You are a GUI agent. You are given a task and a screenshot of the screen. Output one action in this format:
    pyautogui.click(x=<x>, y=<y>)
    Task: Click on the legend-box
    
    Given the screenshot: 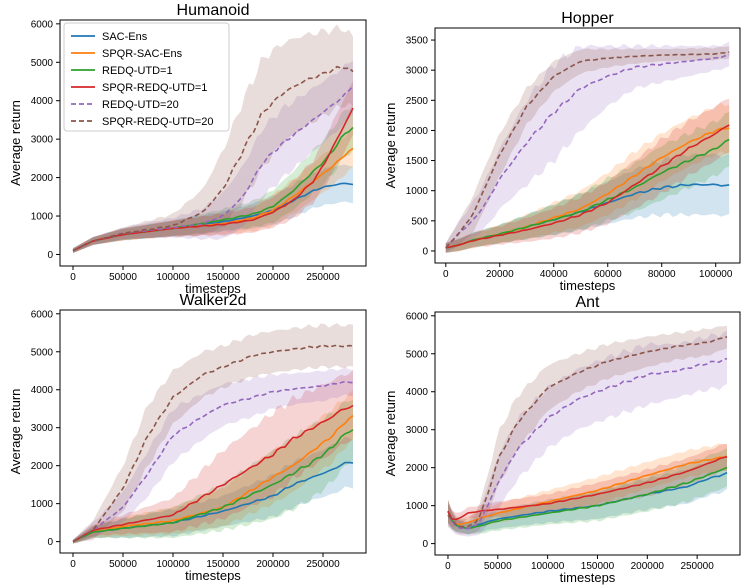 What is the action you would take?
    pyautogui.click(x=146, y=77)
    